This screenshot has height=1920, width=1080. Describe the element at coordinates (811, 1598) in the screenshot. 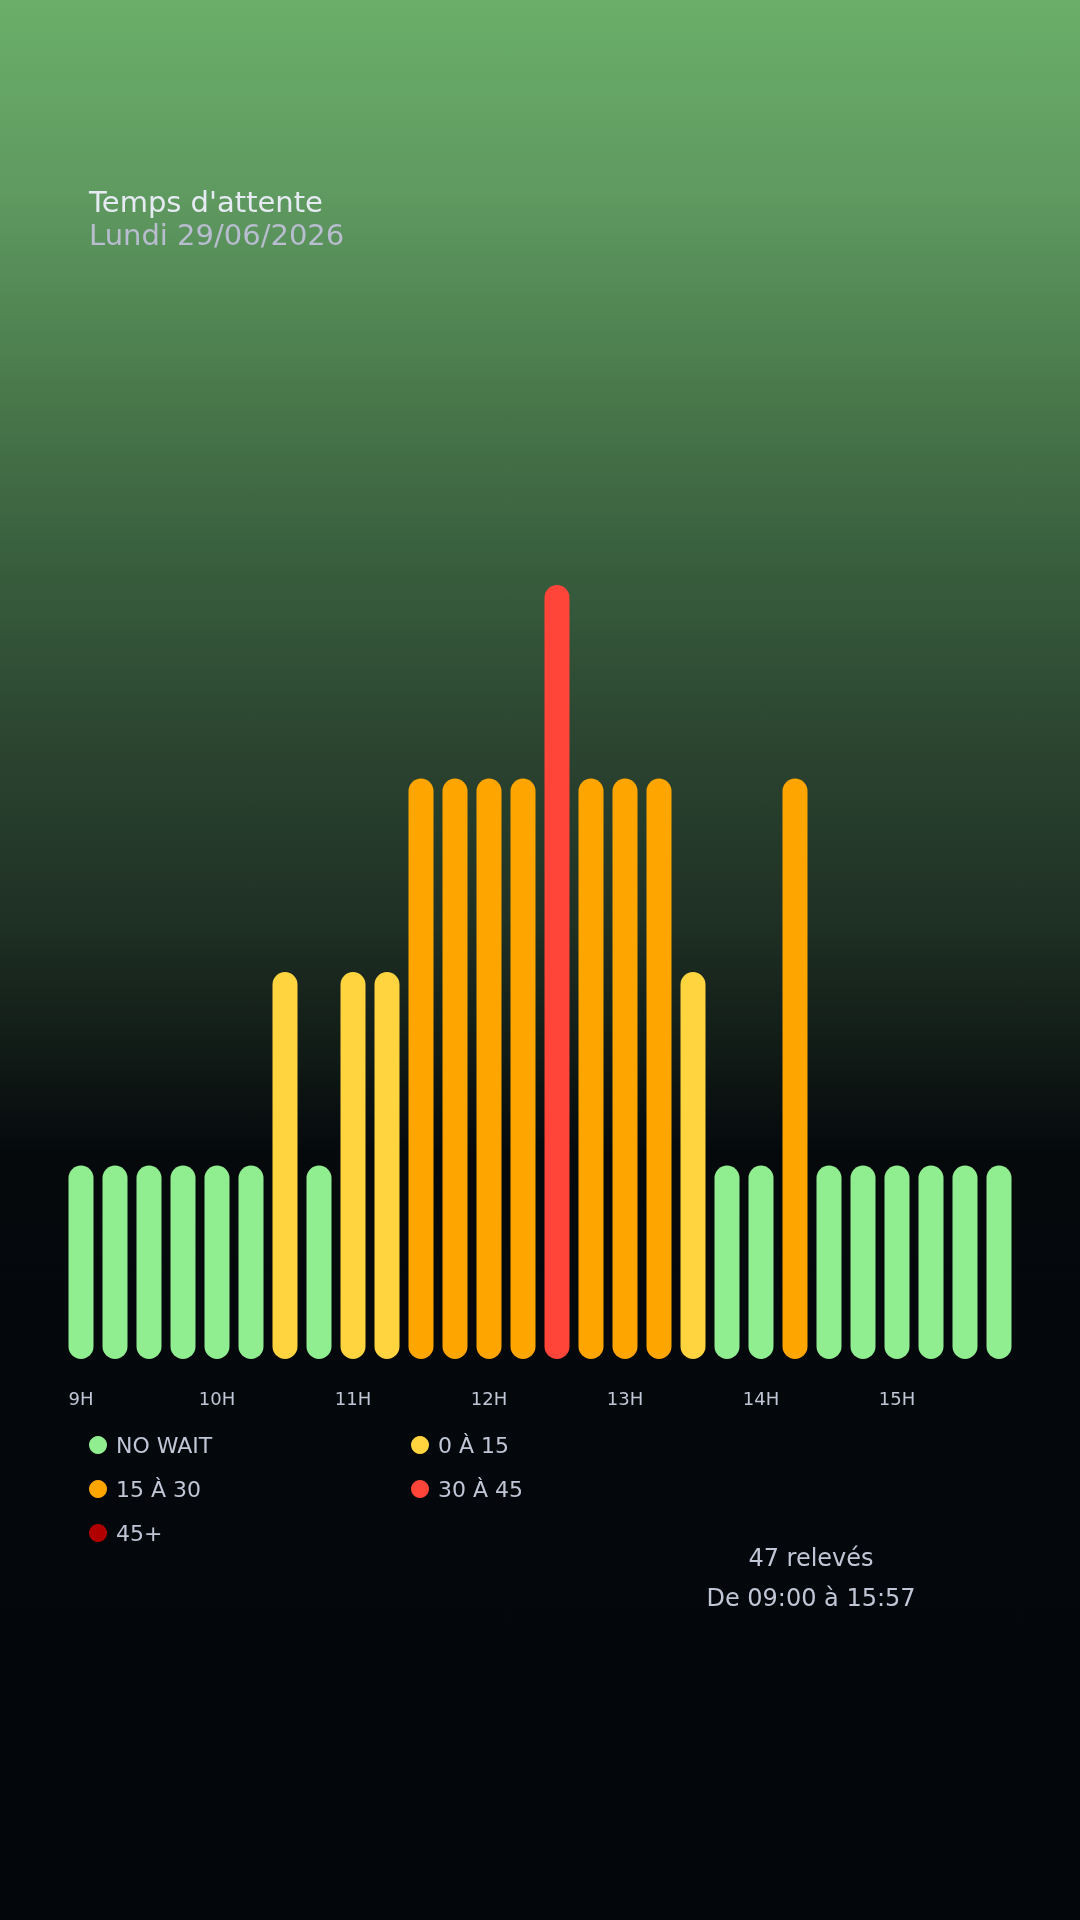

I see `text: De 09:00 à 15:57` at that location.